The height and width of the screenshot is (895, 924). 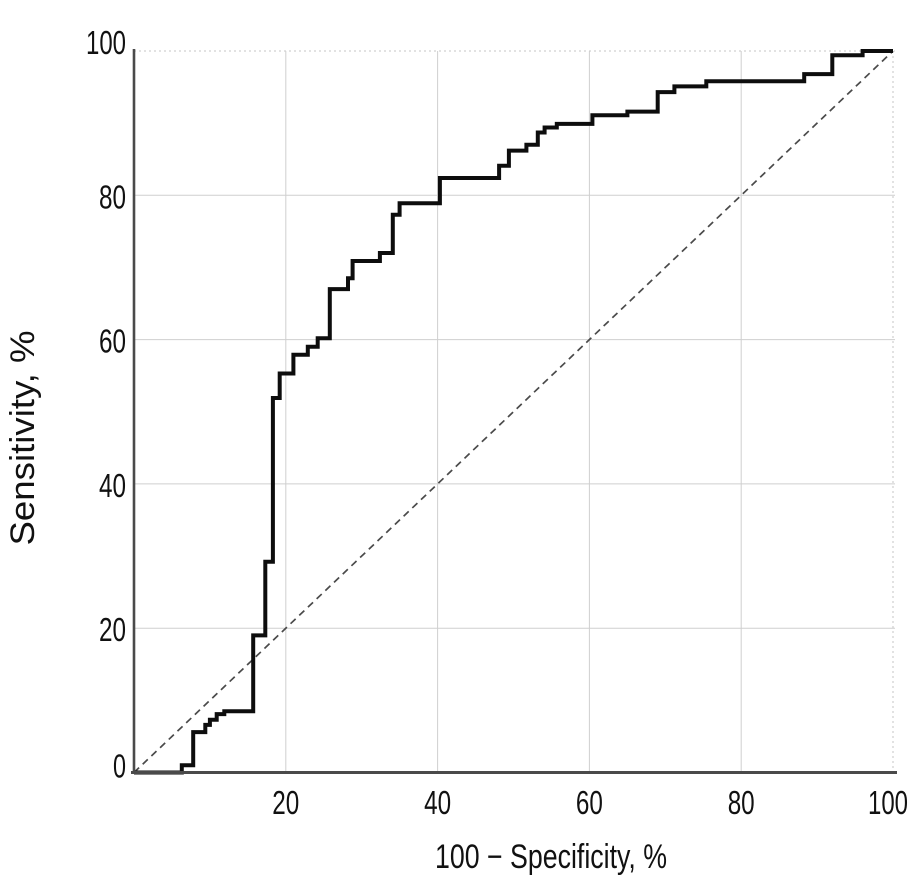 I want to click on x-tick-label: 100, so click(x=888, y=802).